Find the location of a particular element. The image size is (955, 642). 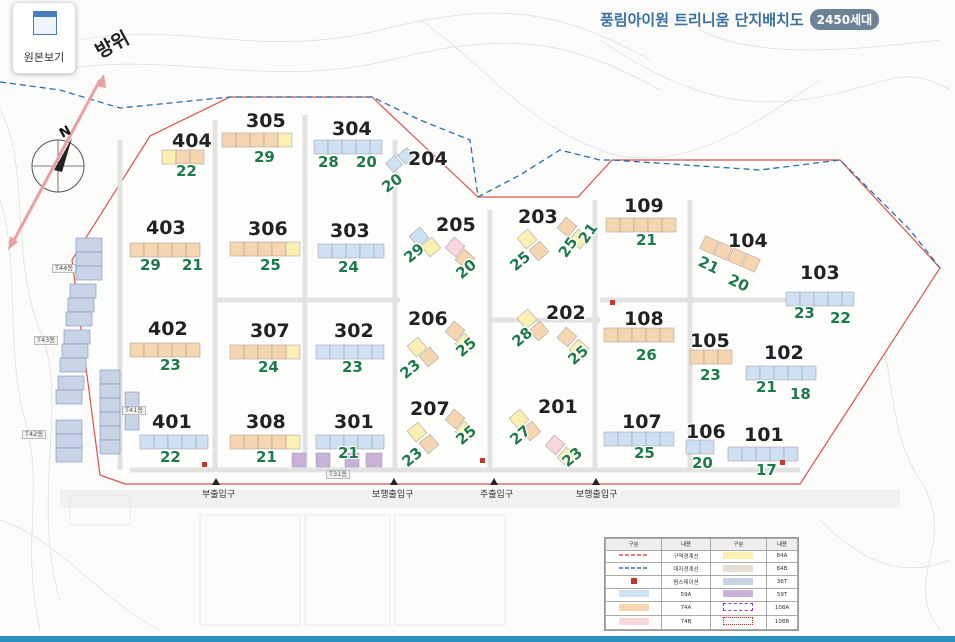

building-number: 303 is located at coordinates (350, 231).